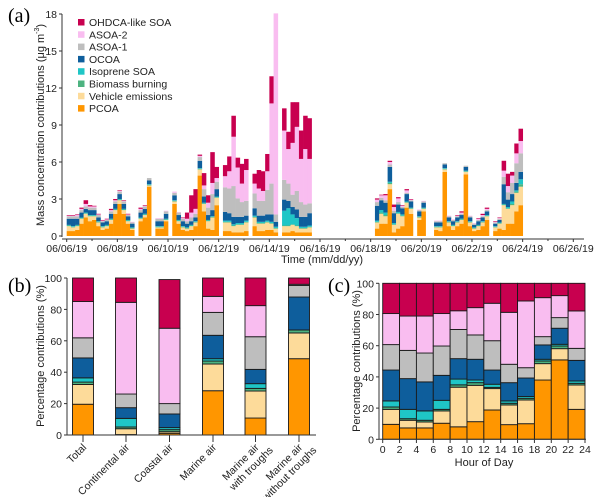 The image size is (600, 497). I want to click on panel-c-bar-isoprene-soa, so click(424, 415).